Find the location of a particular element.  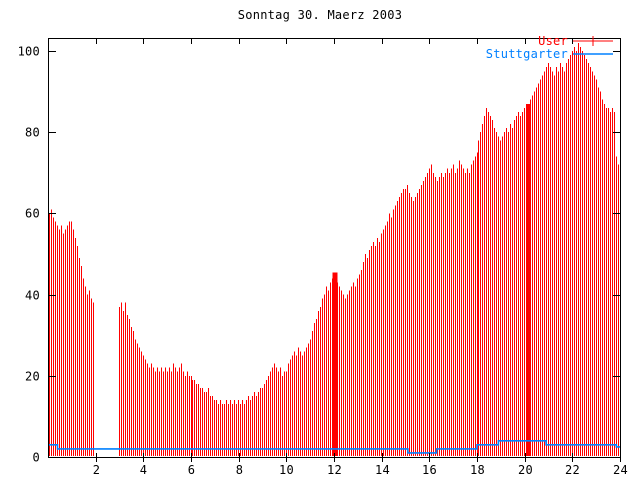

legend-sample-stuttgarter-line is located at coordinates (593, 54).